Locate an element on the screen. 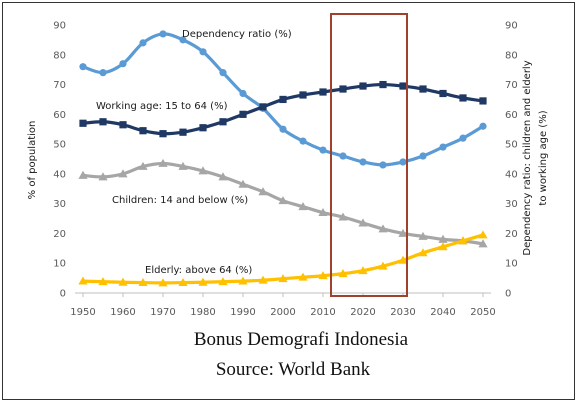  right-y-tick-label: 80 is located at coordinates (511, 55).